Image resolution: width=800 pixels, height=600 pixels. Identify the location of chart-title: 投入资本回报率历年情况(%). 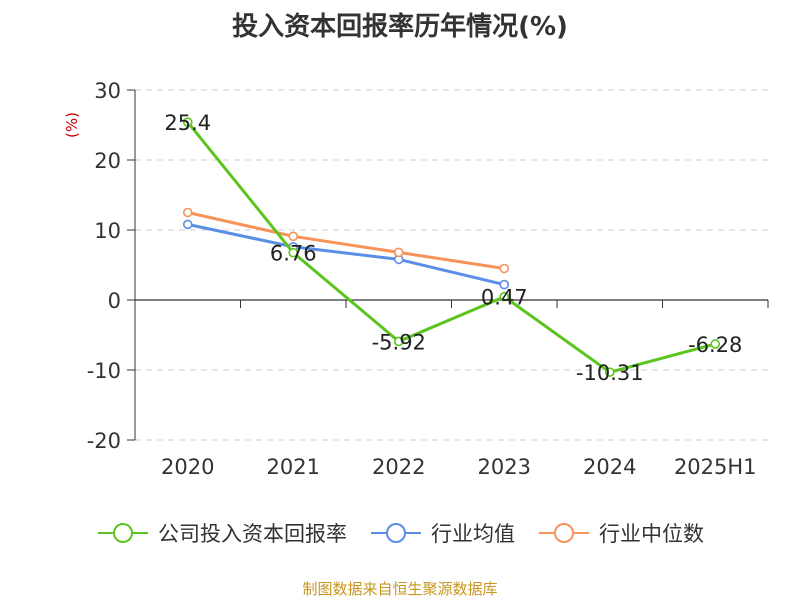
(400, 27).